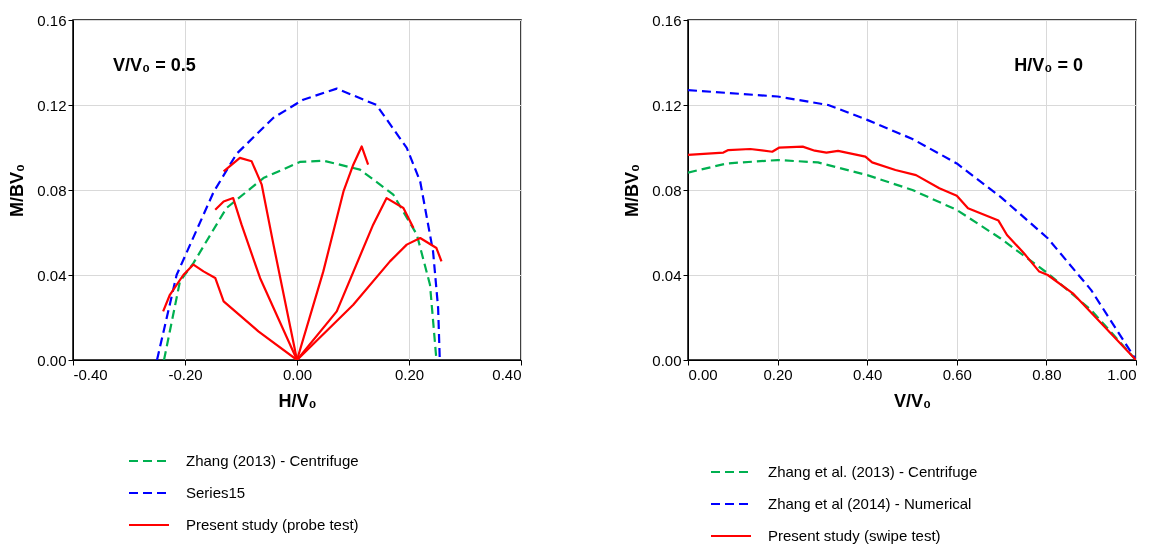 This screenshot has width=1173, height=560. Describe the element at coordinates (957, 374) in the screenshot. I see `x-tick-label: 0.60` at that location.